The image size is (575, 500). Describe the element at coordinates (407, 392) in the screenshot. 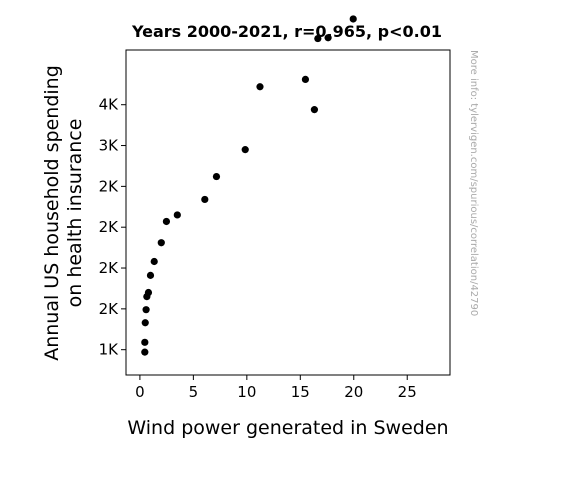

I see `x-tick-label: 25` at that location.